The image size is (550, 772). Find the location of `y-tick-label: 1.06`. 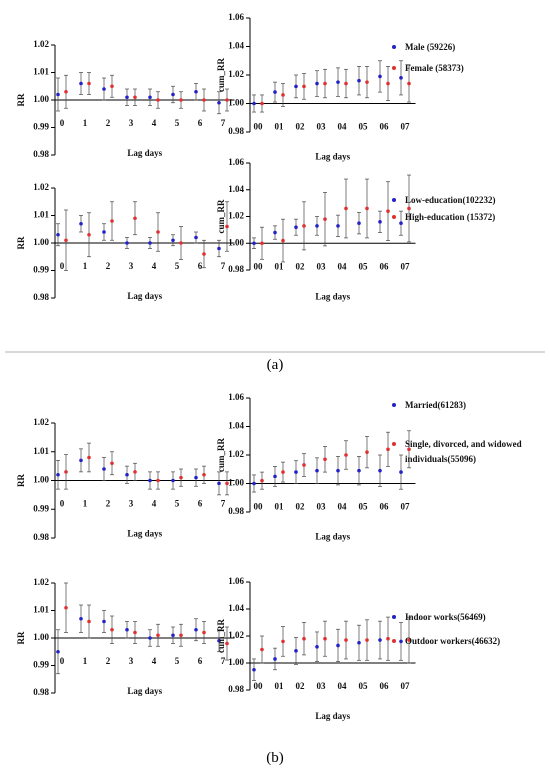

y-tick-label: 1.06 is located at coordinates (236, 397).